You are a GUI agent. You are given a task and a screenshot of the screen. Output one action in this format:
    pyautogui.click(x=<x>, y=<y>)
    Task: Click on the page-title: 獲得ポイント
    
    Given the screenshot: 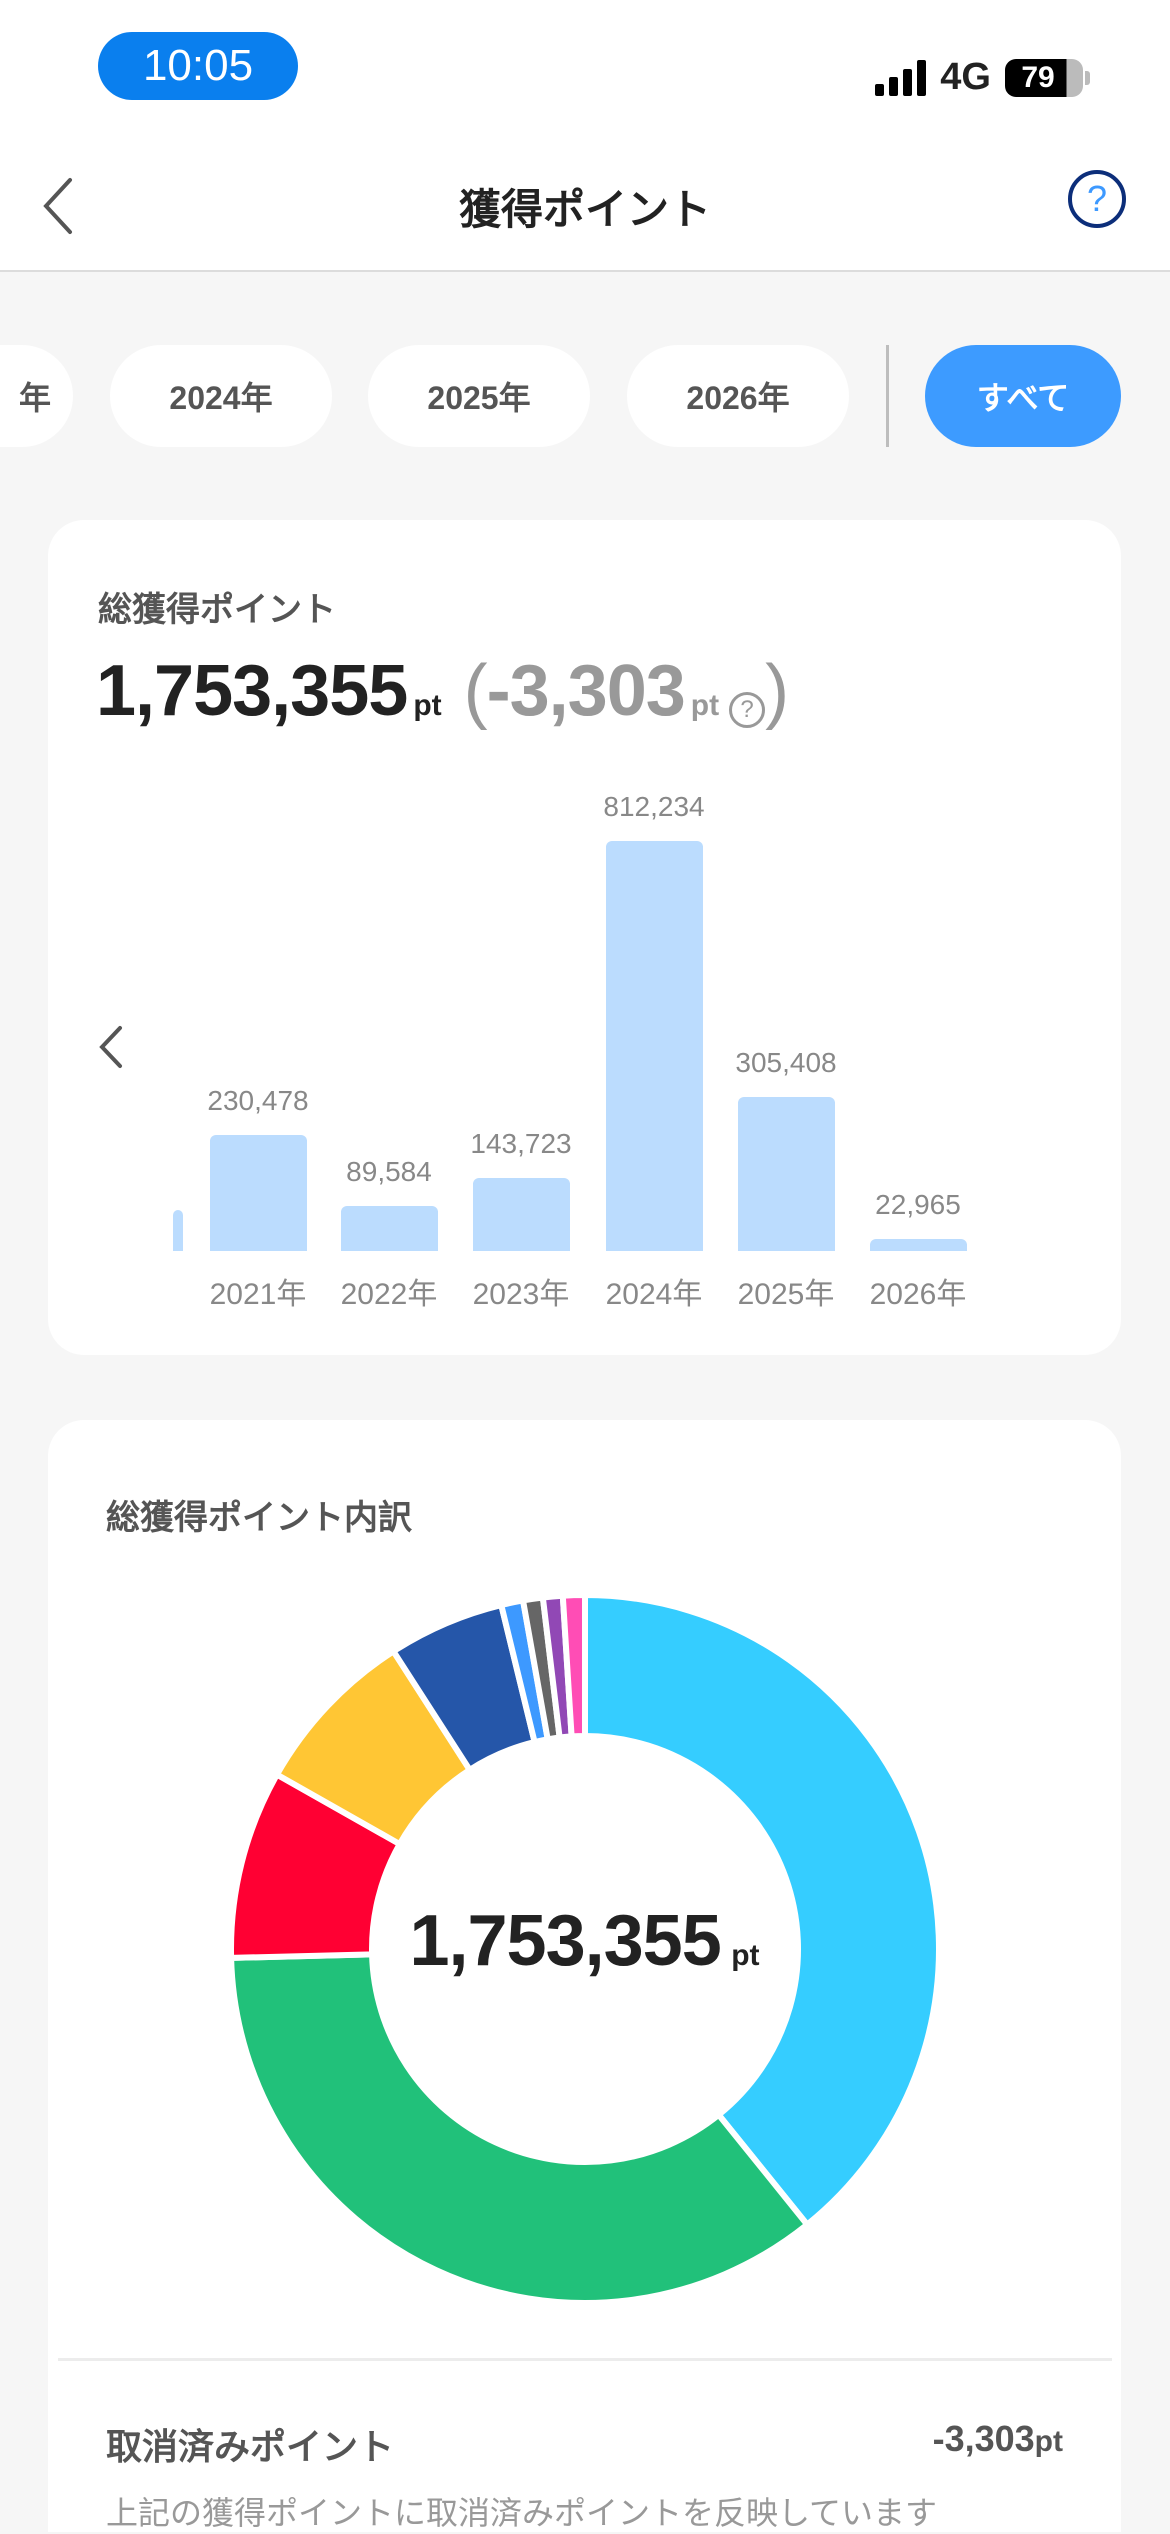 What is the action you would take?
    pyautogui.click(x=584, y=209)
    